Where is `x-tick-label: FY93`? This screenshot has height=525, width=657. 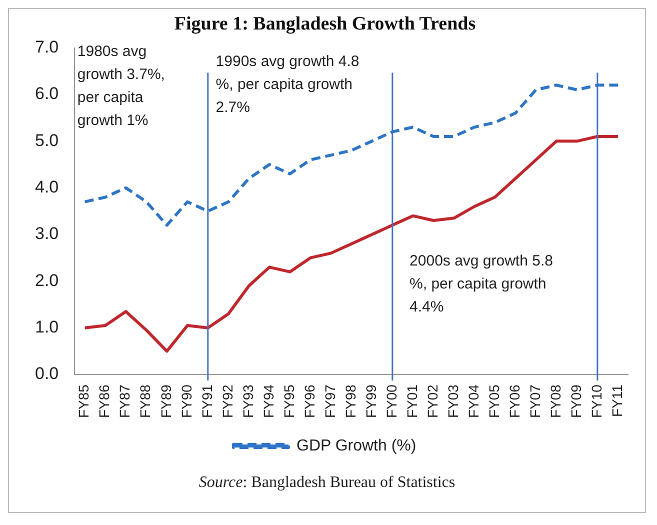
x-tick-label: FY93 is located at coordinates (248, 401).